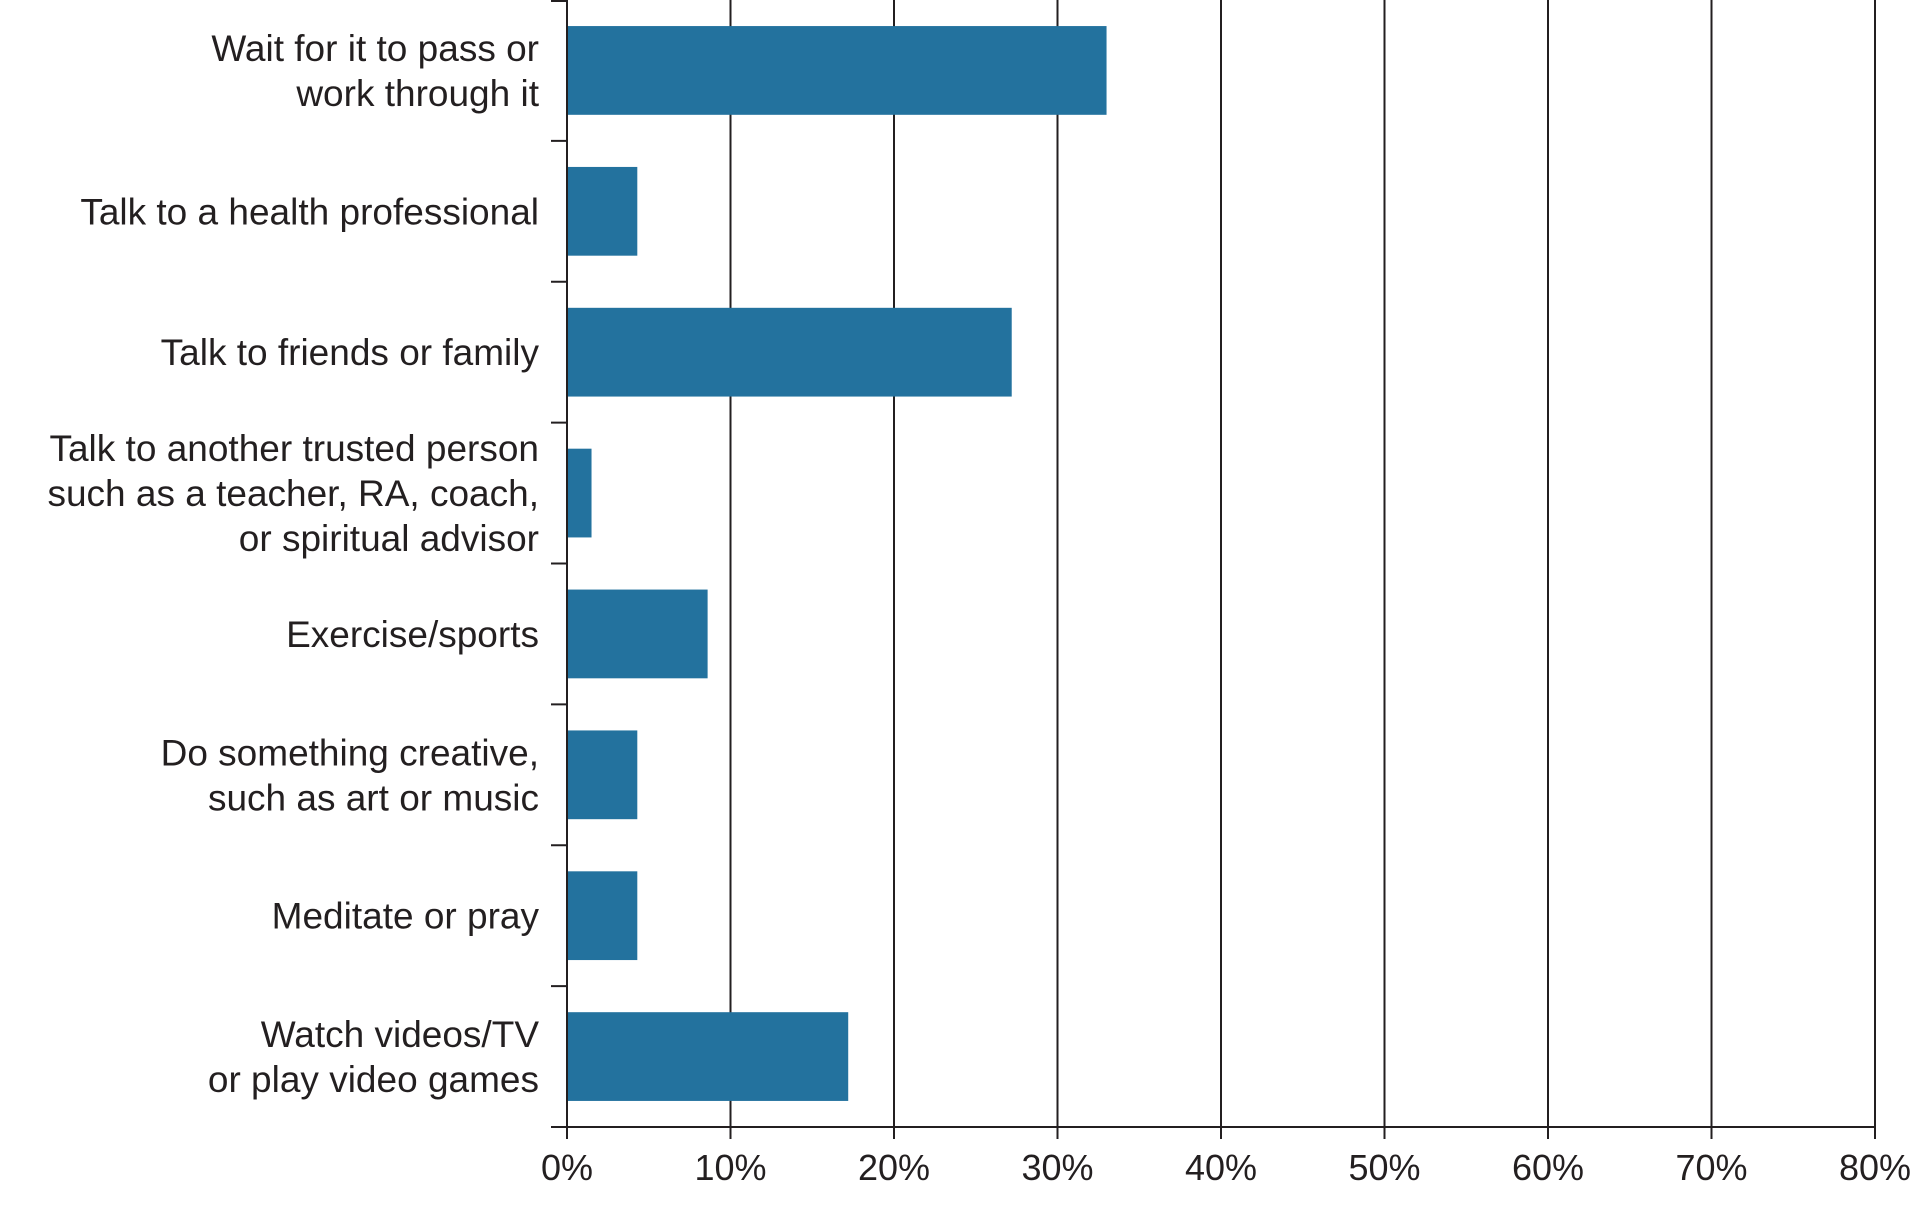 The width and height of the screenshot is (1913, 1207). Describe the element at coordinates (406, 916) in the screenshot. I see `category-label: Meditate or pray` at that location.